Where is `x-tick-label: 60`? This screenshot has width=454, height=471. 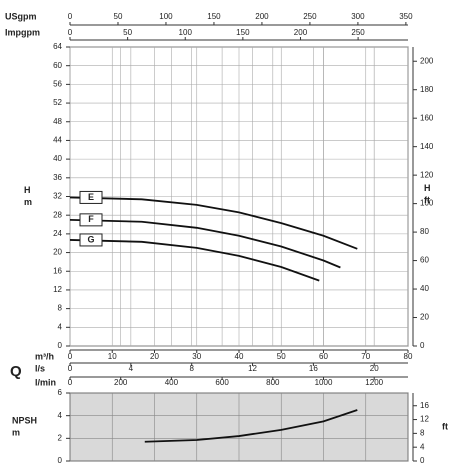 x-tick-label: 60 is located at coordinates (323, 356).